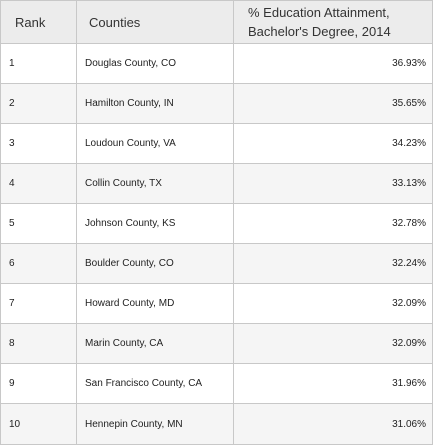  I want to click on pct-cell: 31.06%, so click(409, 424).